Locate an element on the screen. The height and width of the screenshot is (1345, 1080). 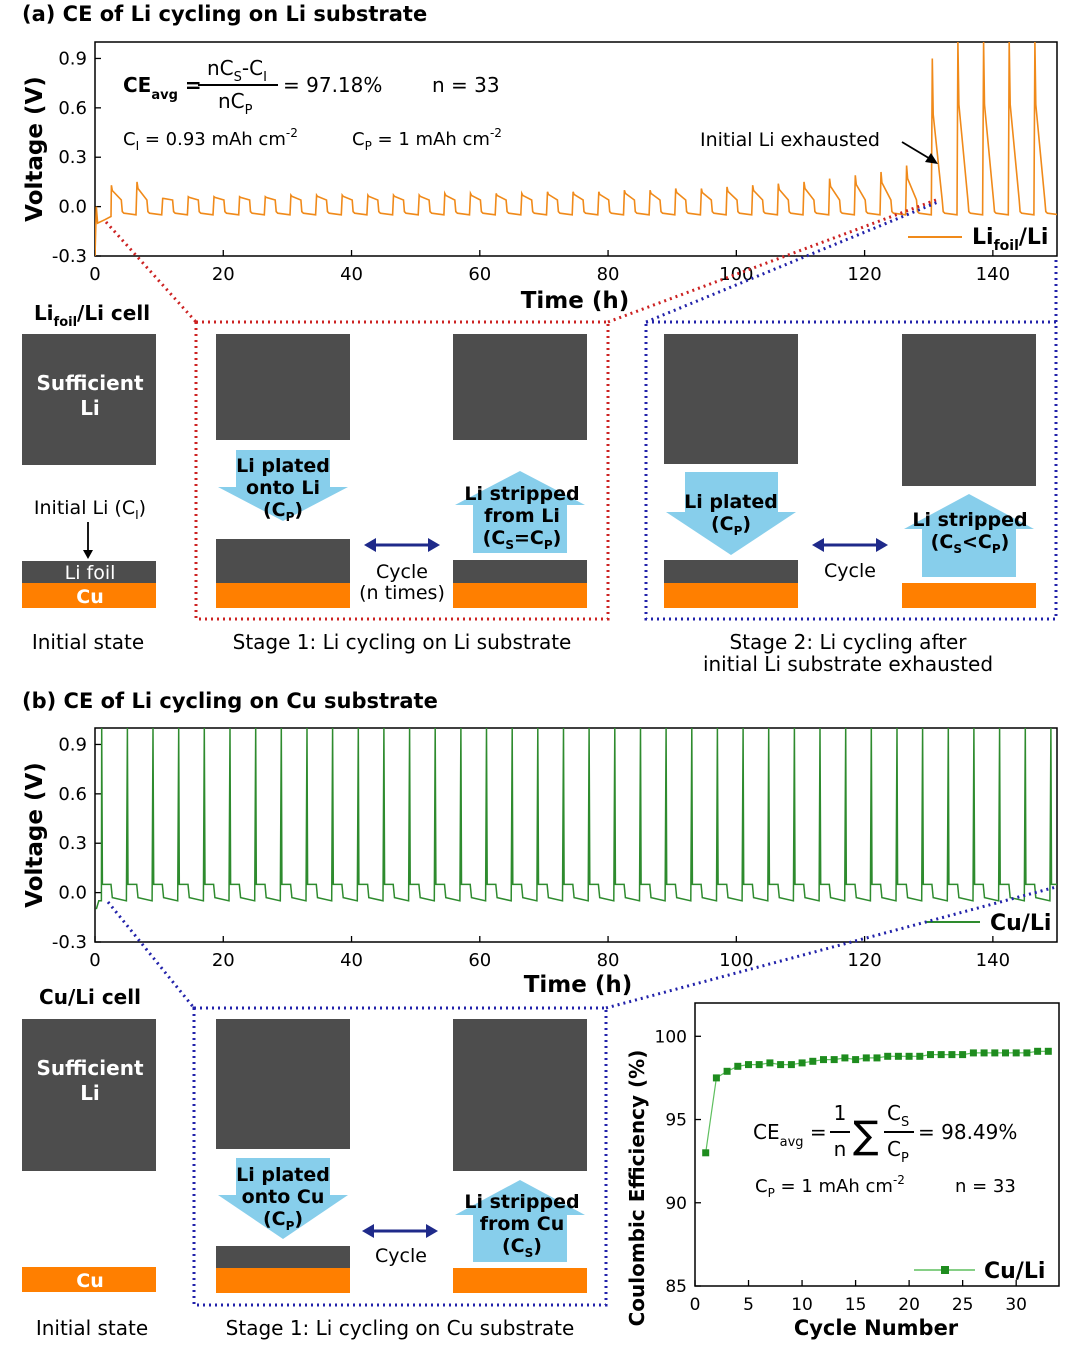
panel-b-cell-title: Cu/Li cell is located at coordinates (90, 997).